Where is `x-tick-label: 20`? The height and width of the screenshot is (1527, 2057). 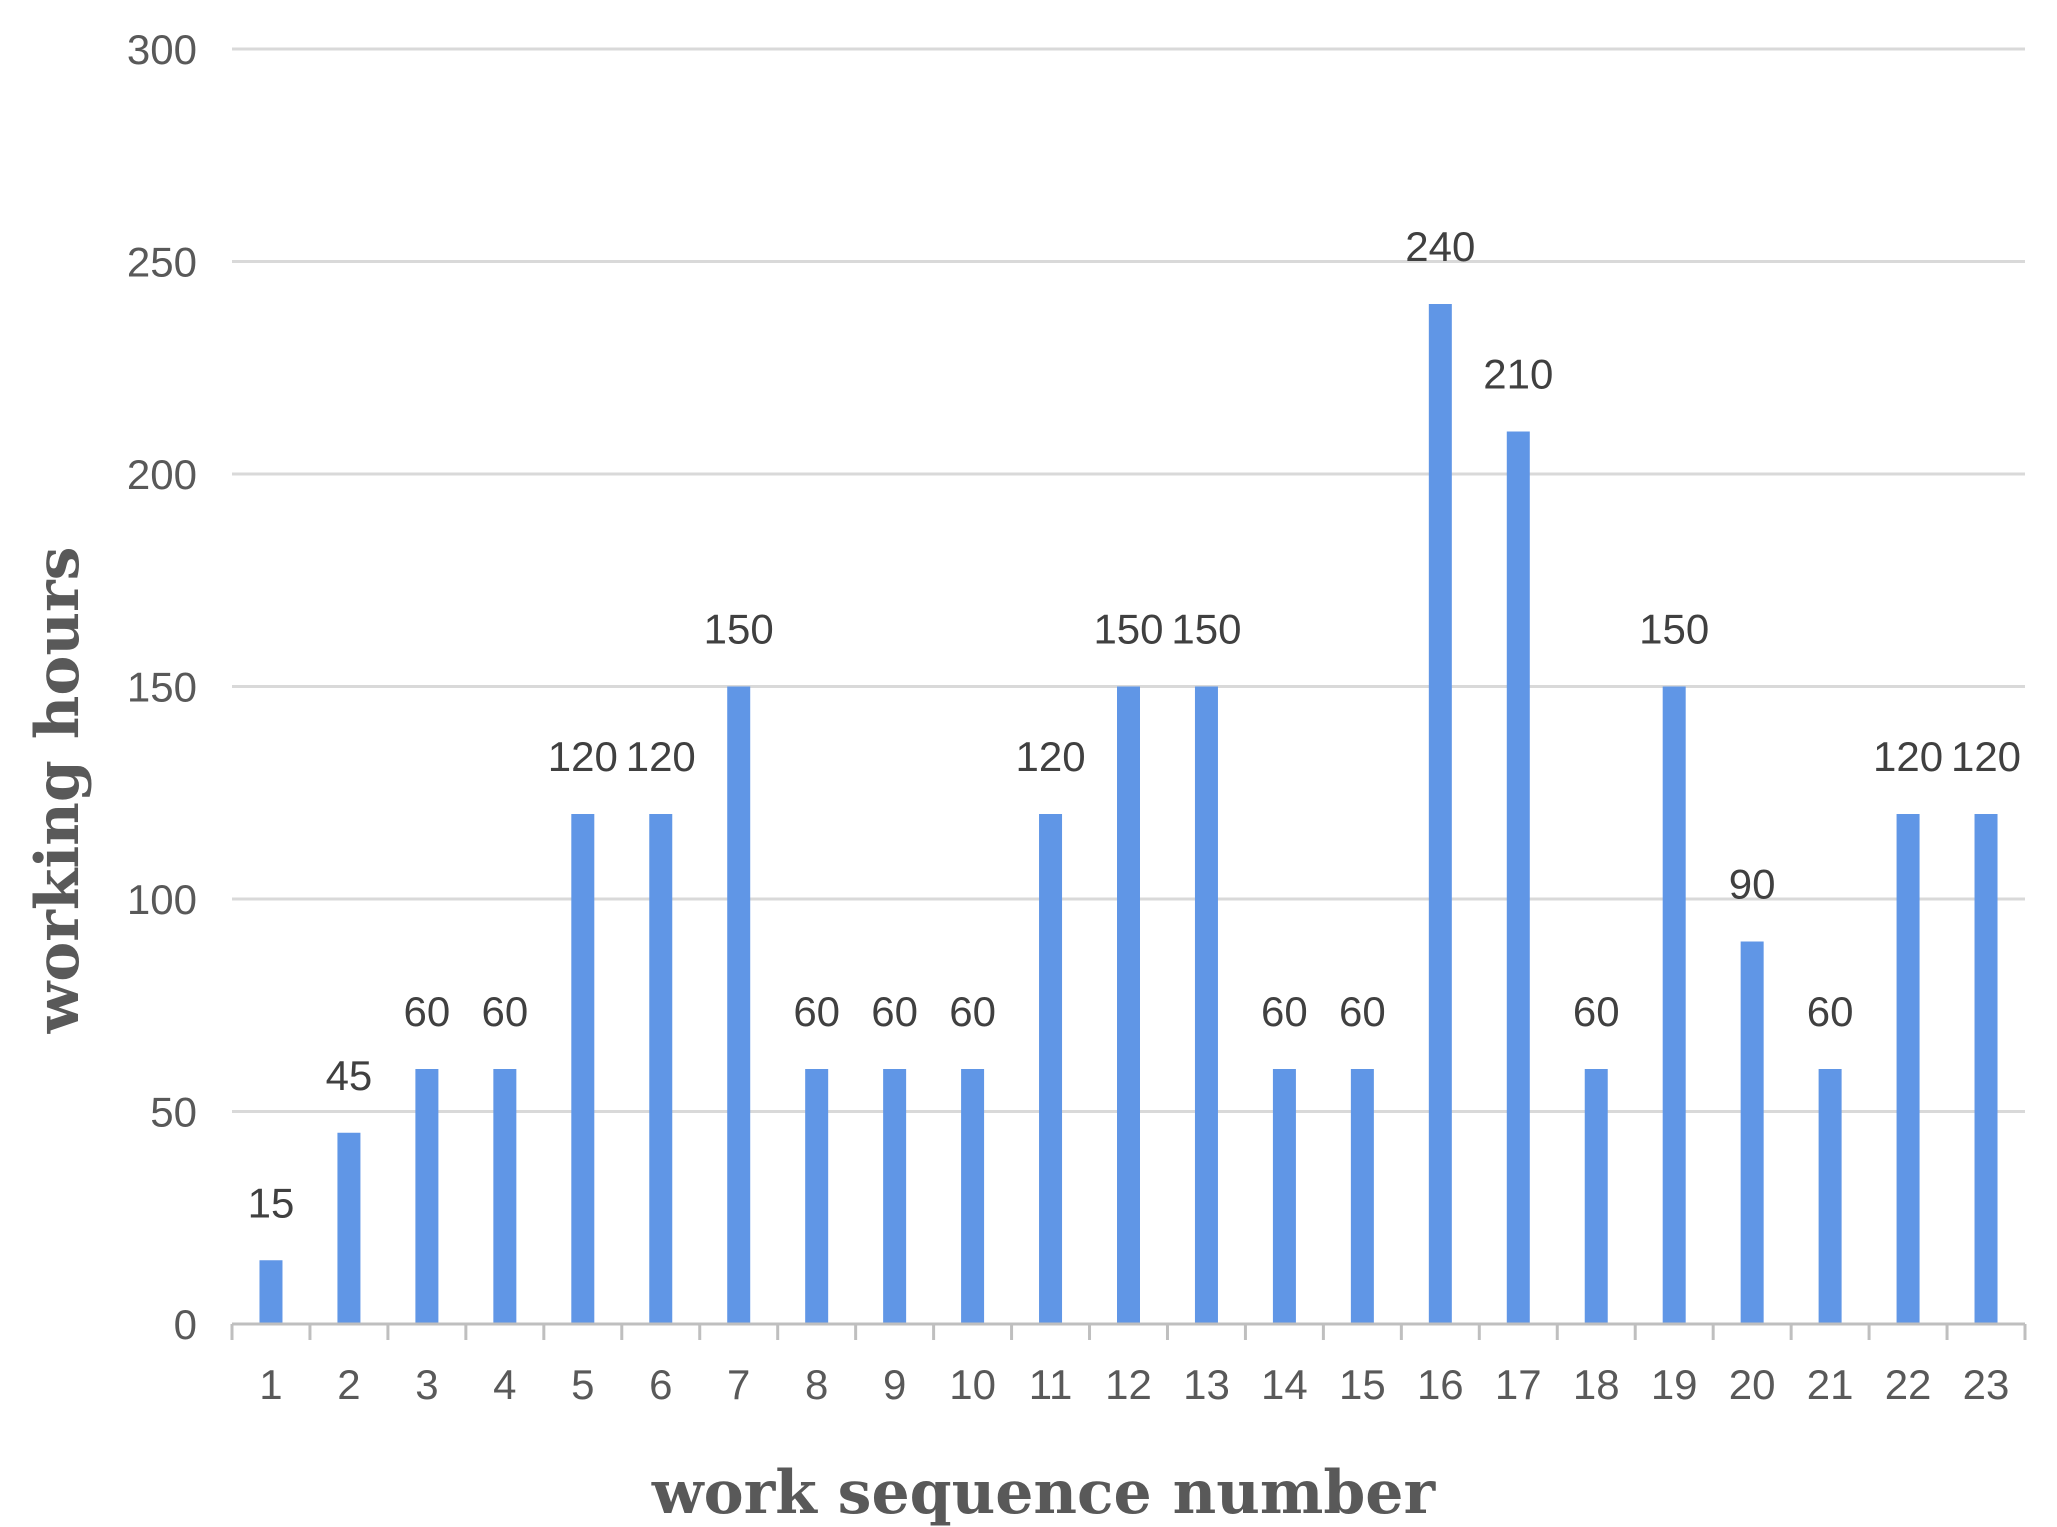
x-tick-label: 20 is located at coordinates (1752, 1384).